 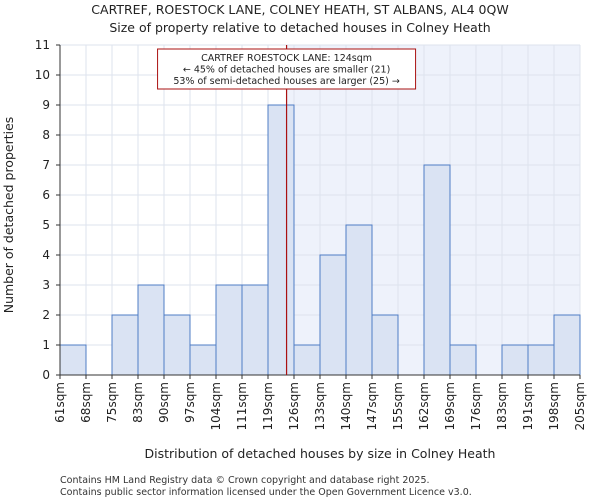 I want to click on annotation-box, so click(x=287, y=69).